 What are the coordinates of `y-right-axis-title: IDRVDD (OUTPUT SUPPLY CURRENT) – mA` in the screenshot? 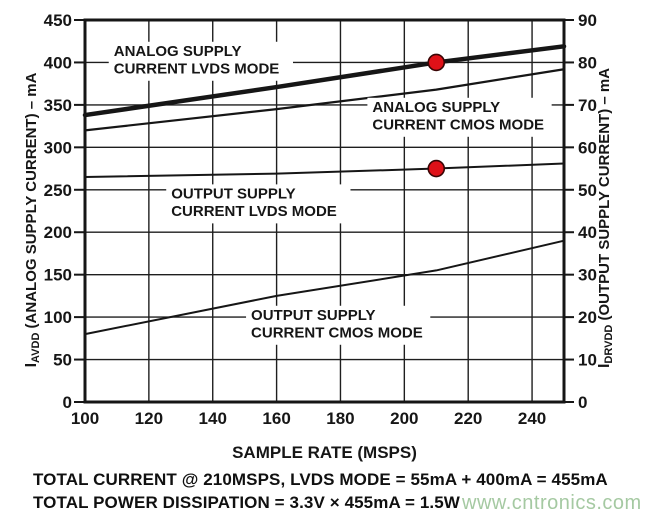 It's located at (605, 218).